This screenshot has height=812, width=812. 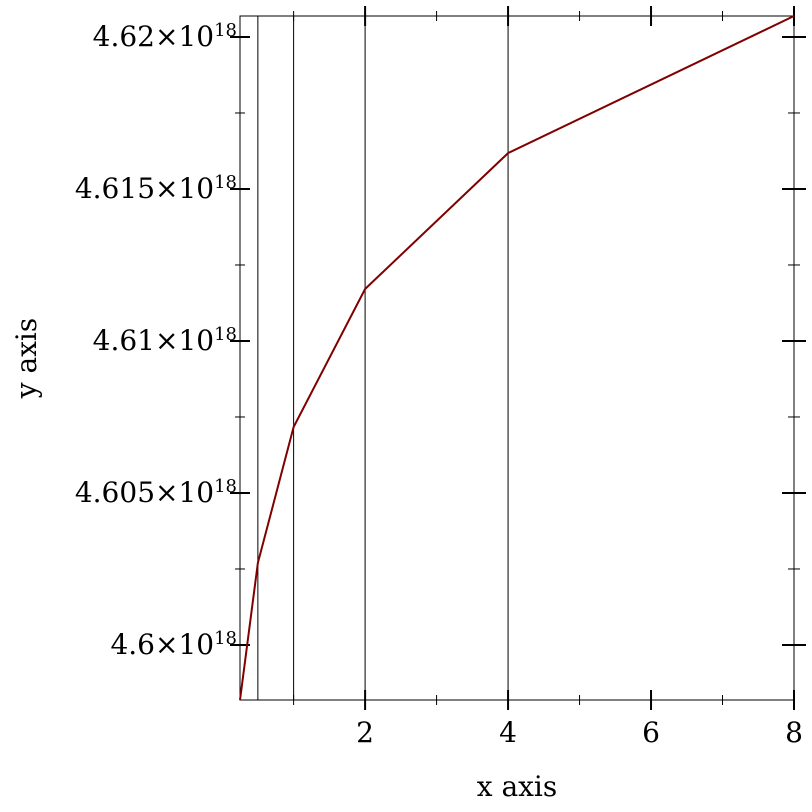 What do you see at coordinates (153, 340) in the screenshot?
I see `tick-mantissa: 4.61×10` at bounding box center [153, 340].